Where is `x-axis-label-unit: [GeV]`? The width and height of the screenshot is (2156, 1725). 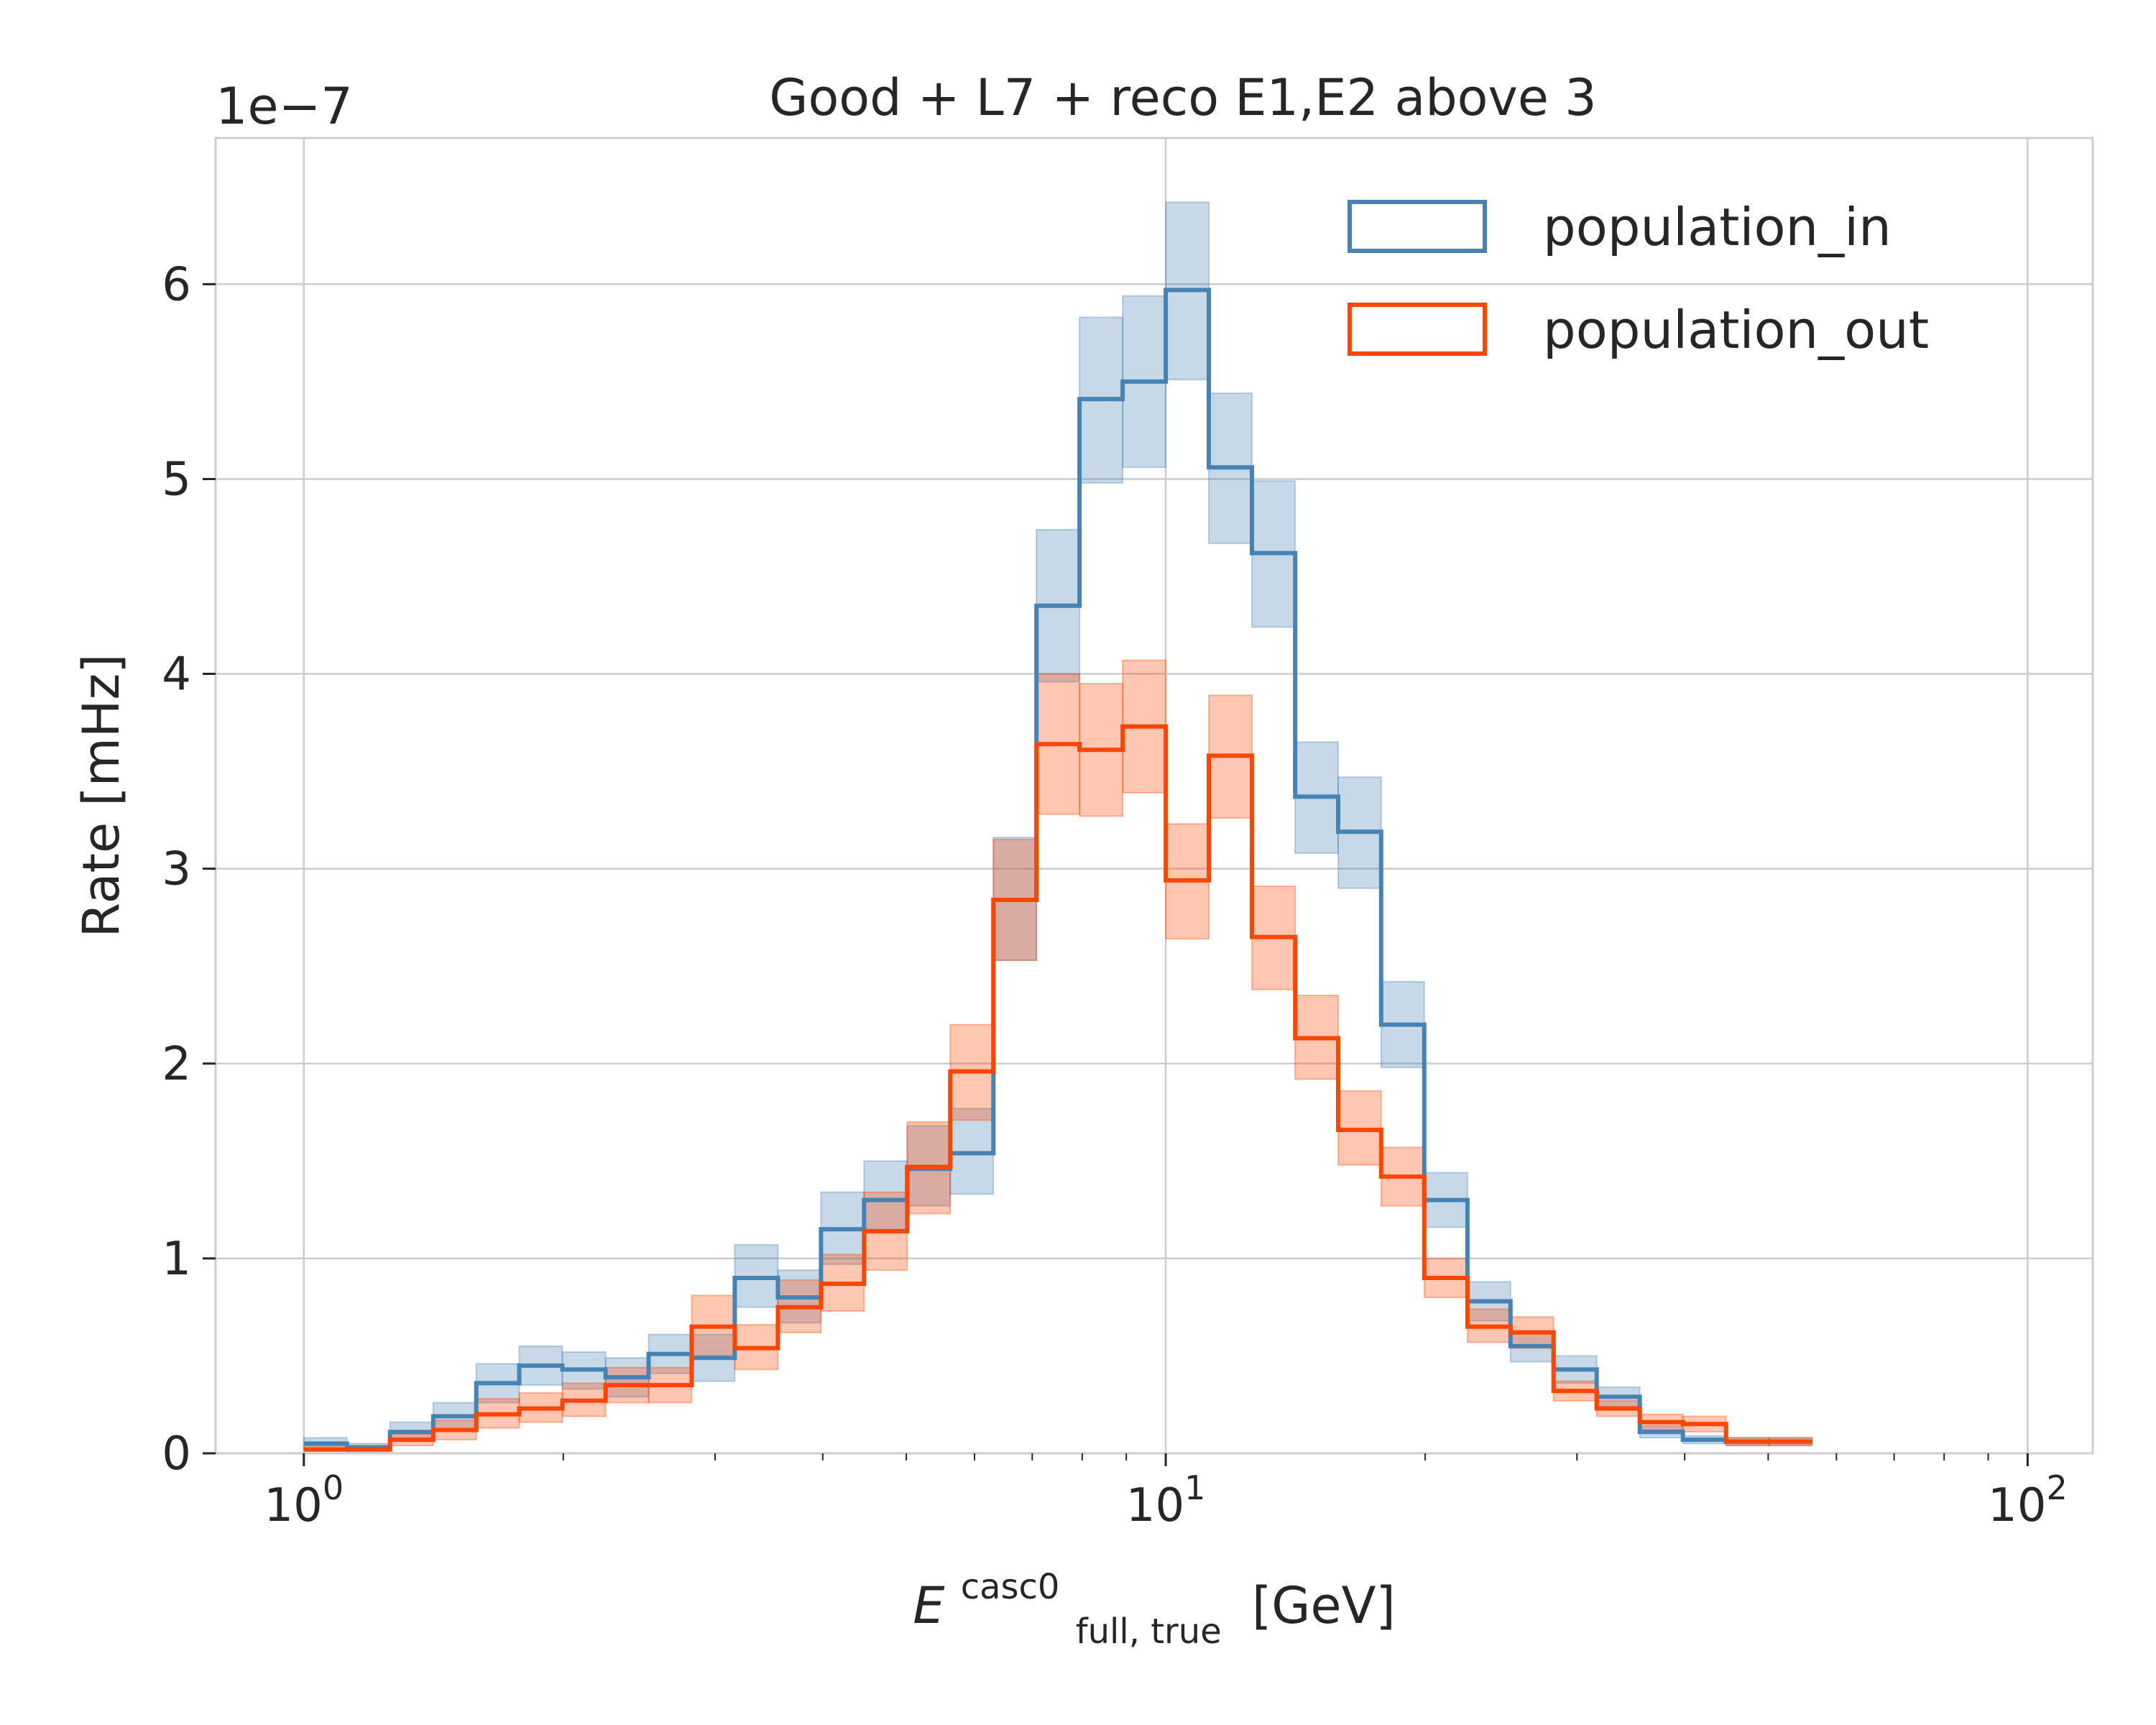 x-axis-label-unit: [GeV] is located at coordinates (1324, 1605).